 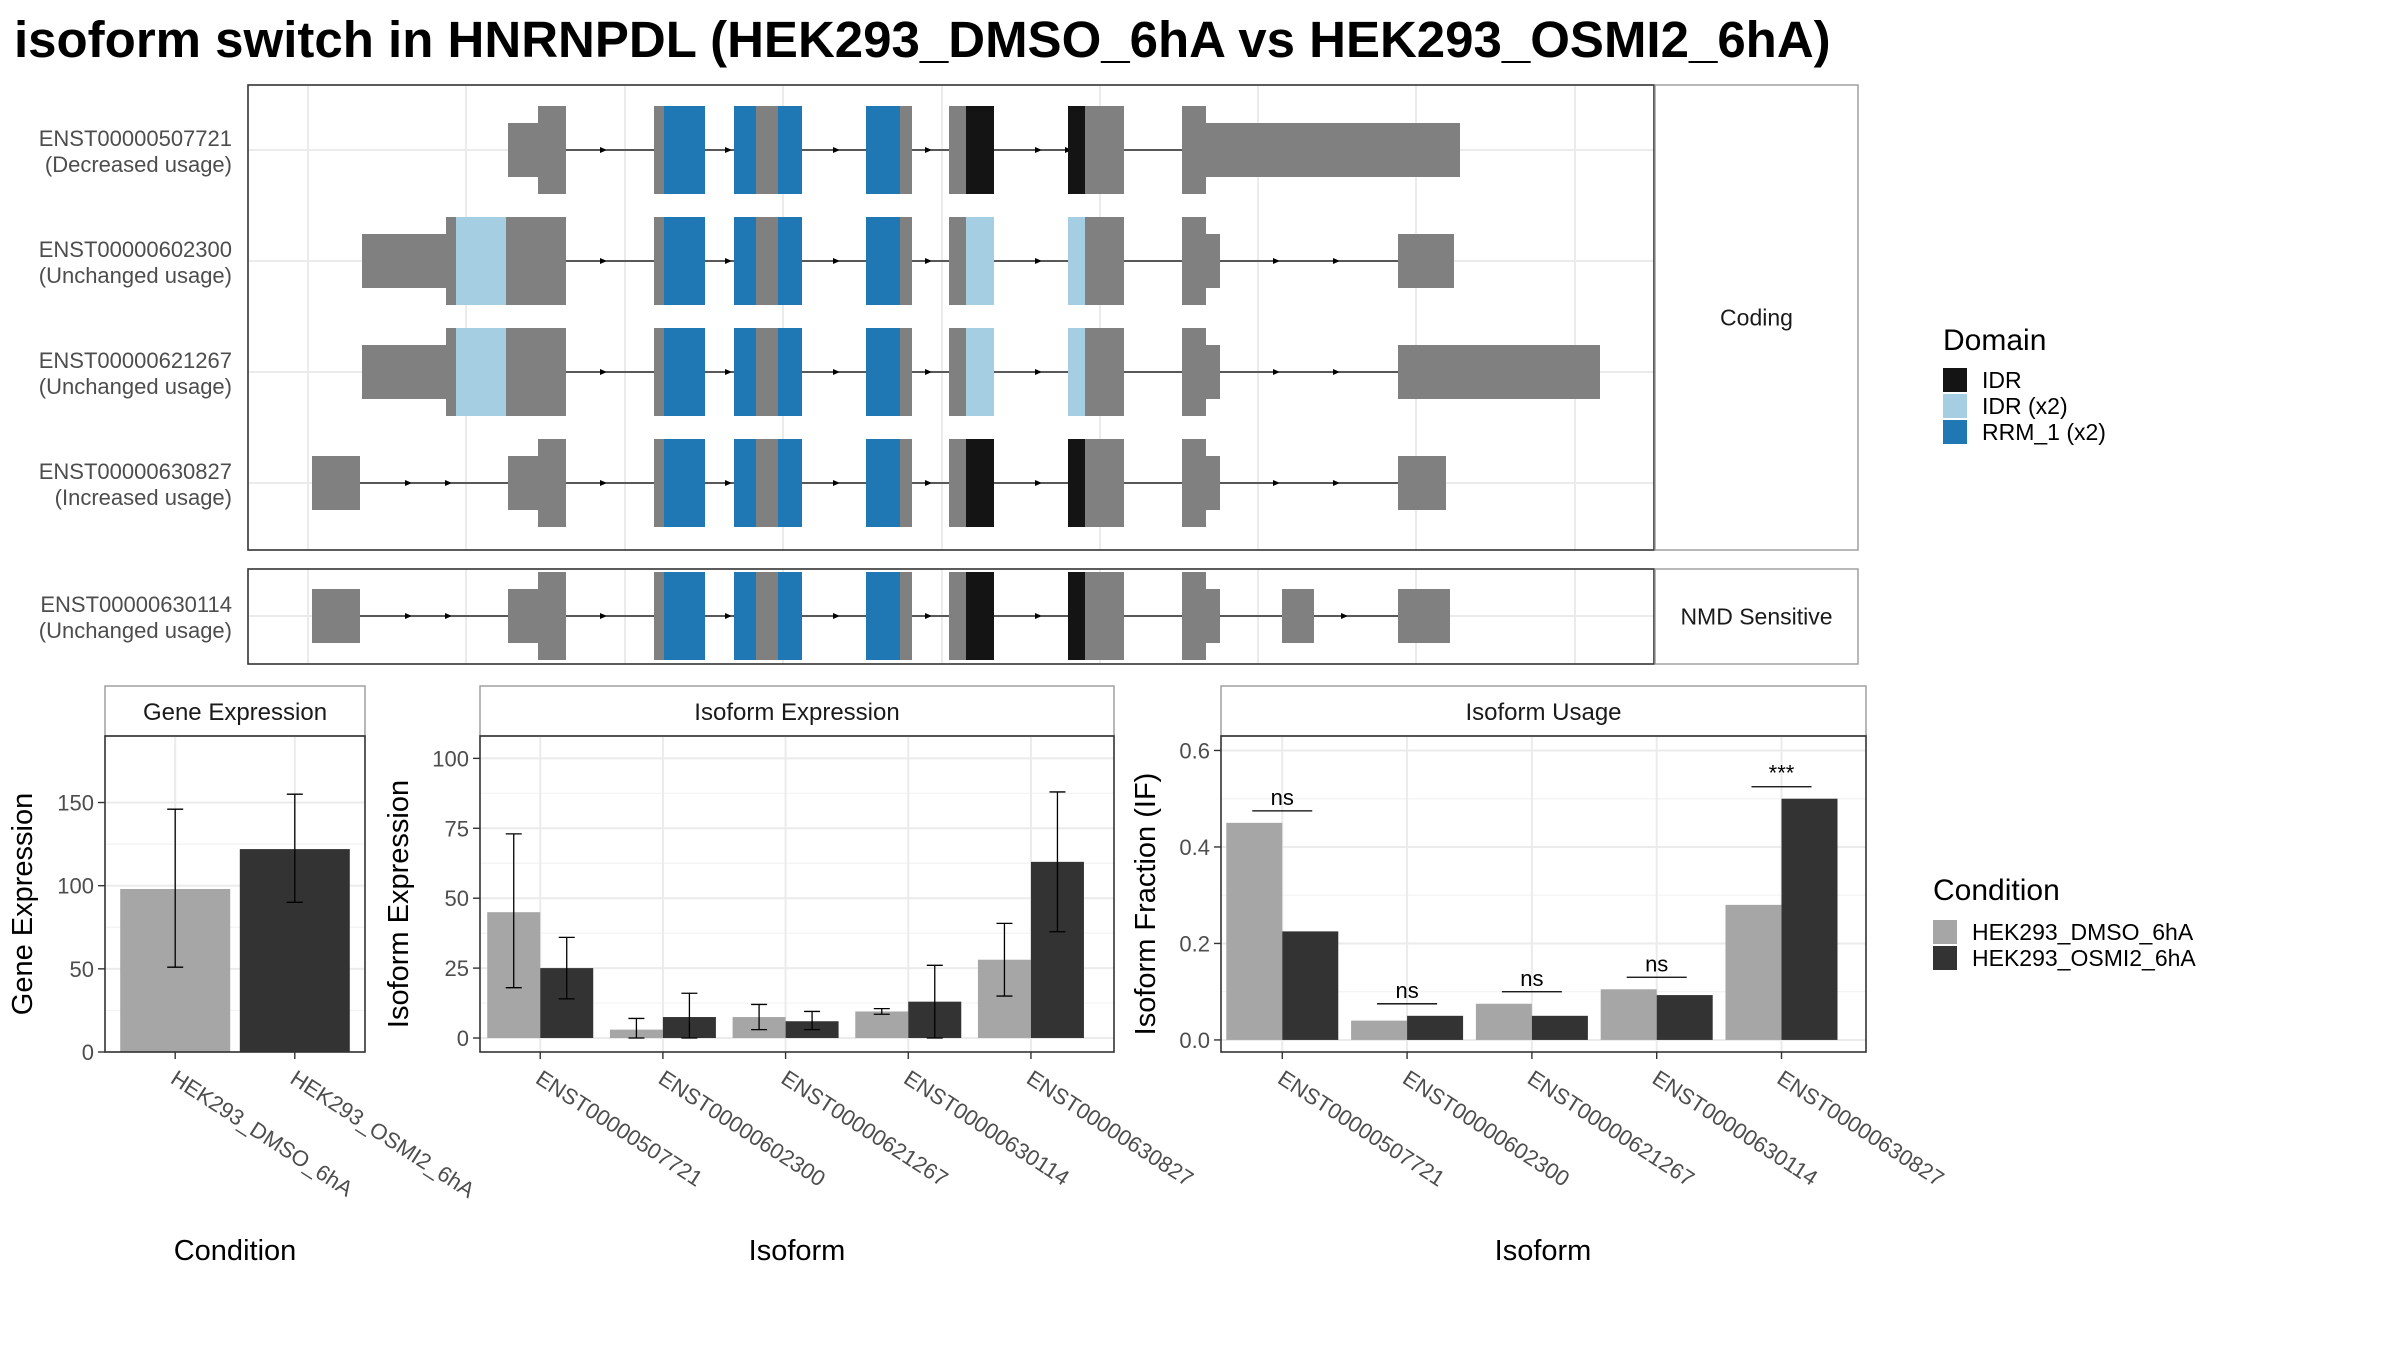 I want to click on isoform-label: ENST00000602300, so click(x=135, y=249).